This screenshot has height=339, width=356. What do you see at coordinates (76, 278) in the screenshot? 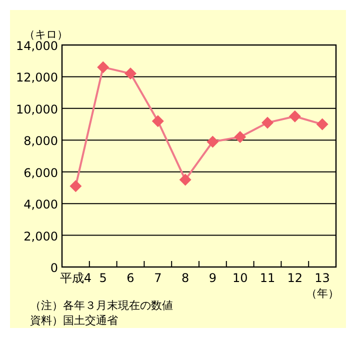
I see `x-tick-label: 平成4` at bounding box center [76, 278].